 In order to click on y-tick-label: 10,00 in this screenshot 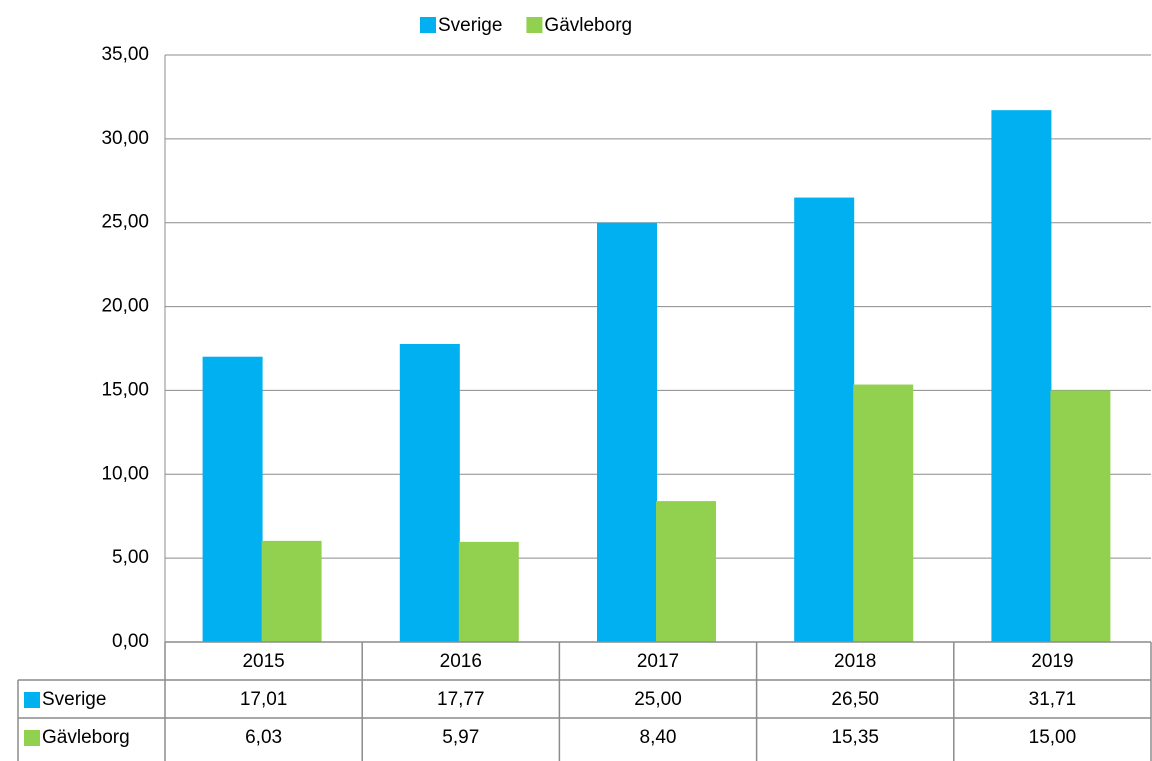, I will do `click(125, 473)`.